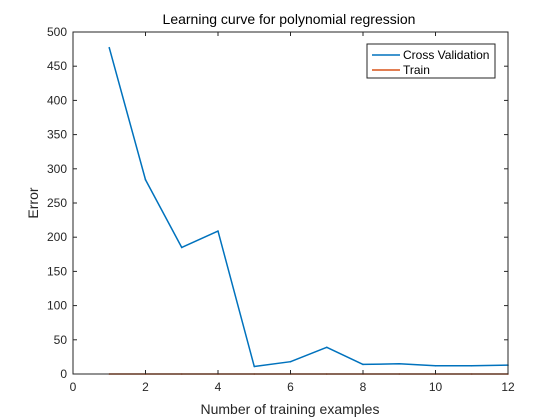 Image resolution: width=560 pixels, height=420 pixels. Describe the element at coordinates (57, 306) in the screenshot. I see `y-tick-label-2: 100` at that location.